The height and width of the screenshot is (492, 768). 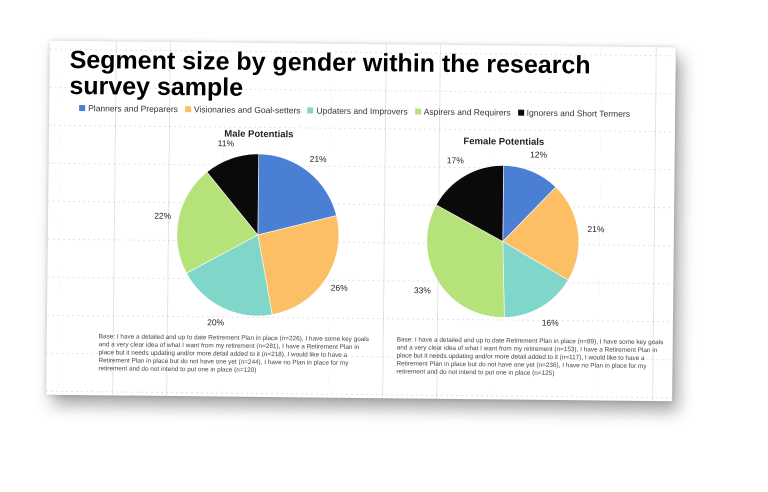 I want to click on male-slice-label-4: 11%, so click(x=226, y=143).